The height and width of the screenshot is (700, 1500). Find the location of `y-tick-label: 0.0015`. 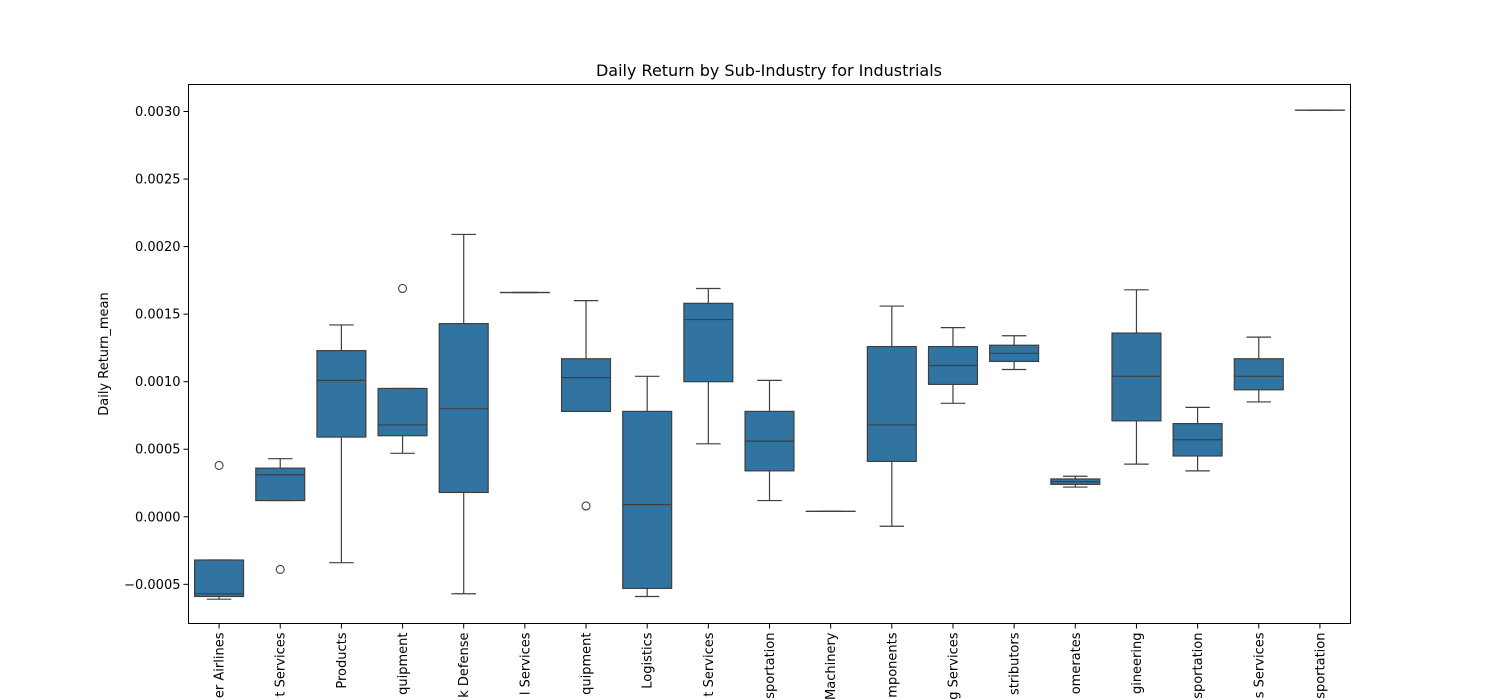

y-tick-label: 0.0015 is located at coordinates (158, 315).